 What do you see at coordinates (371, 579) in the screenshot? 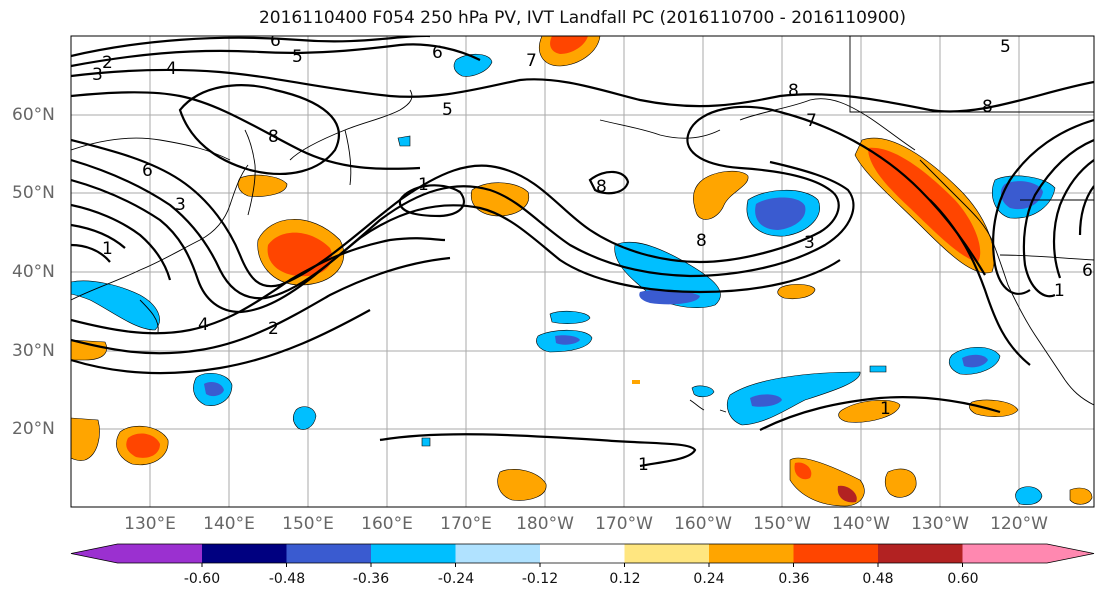
I see `colorbar-tick-label: -0.36` at bounding box center [371, 579].